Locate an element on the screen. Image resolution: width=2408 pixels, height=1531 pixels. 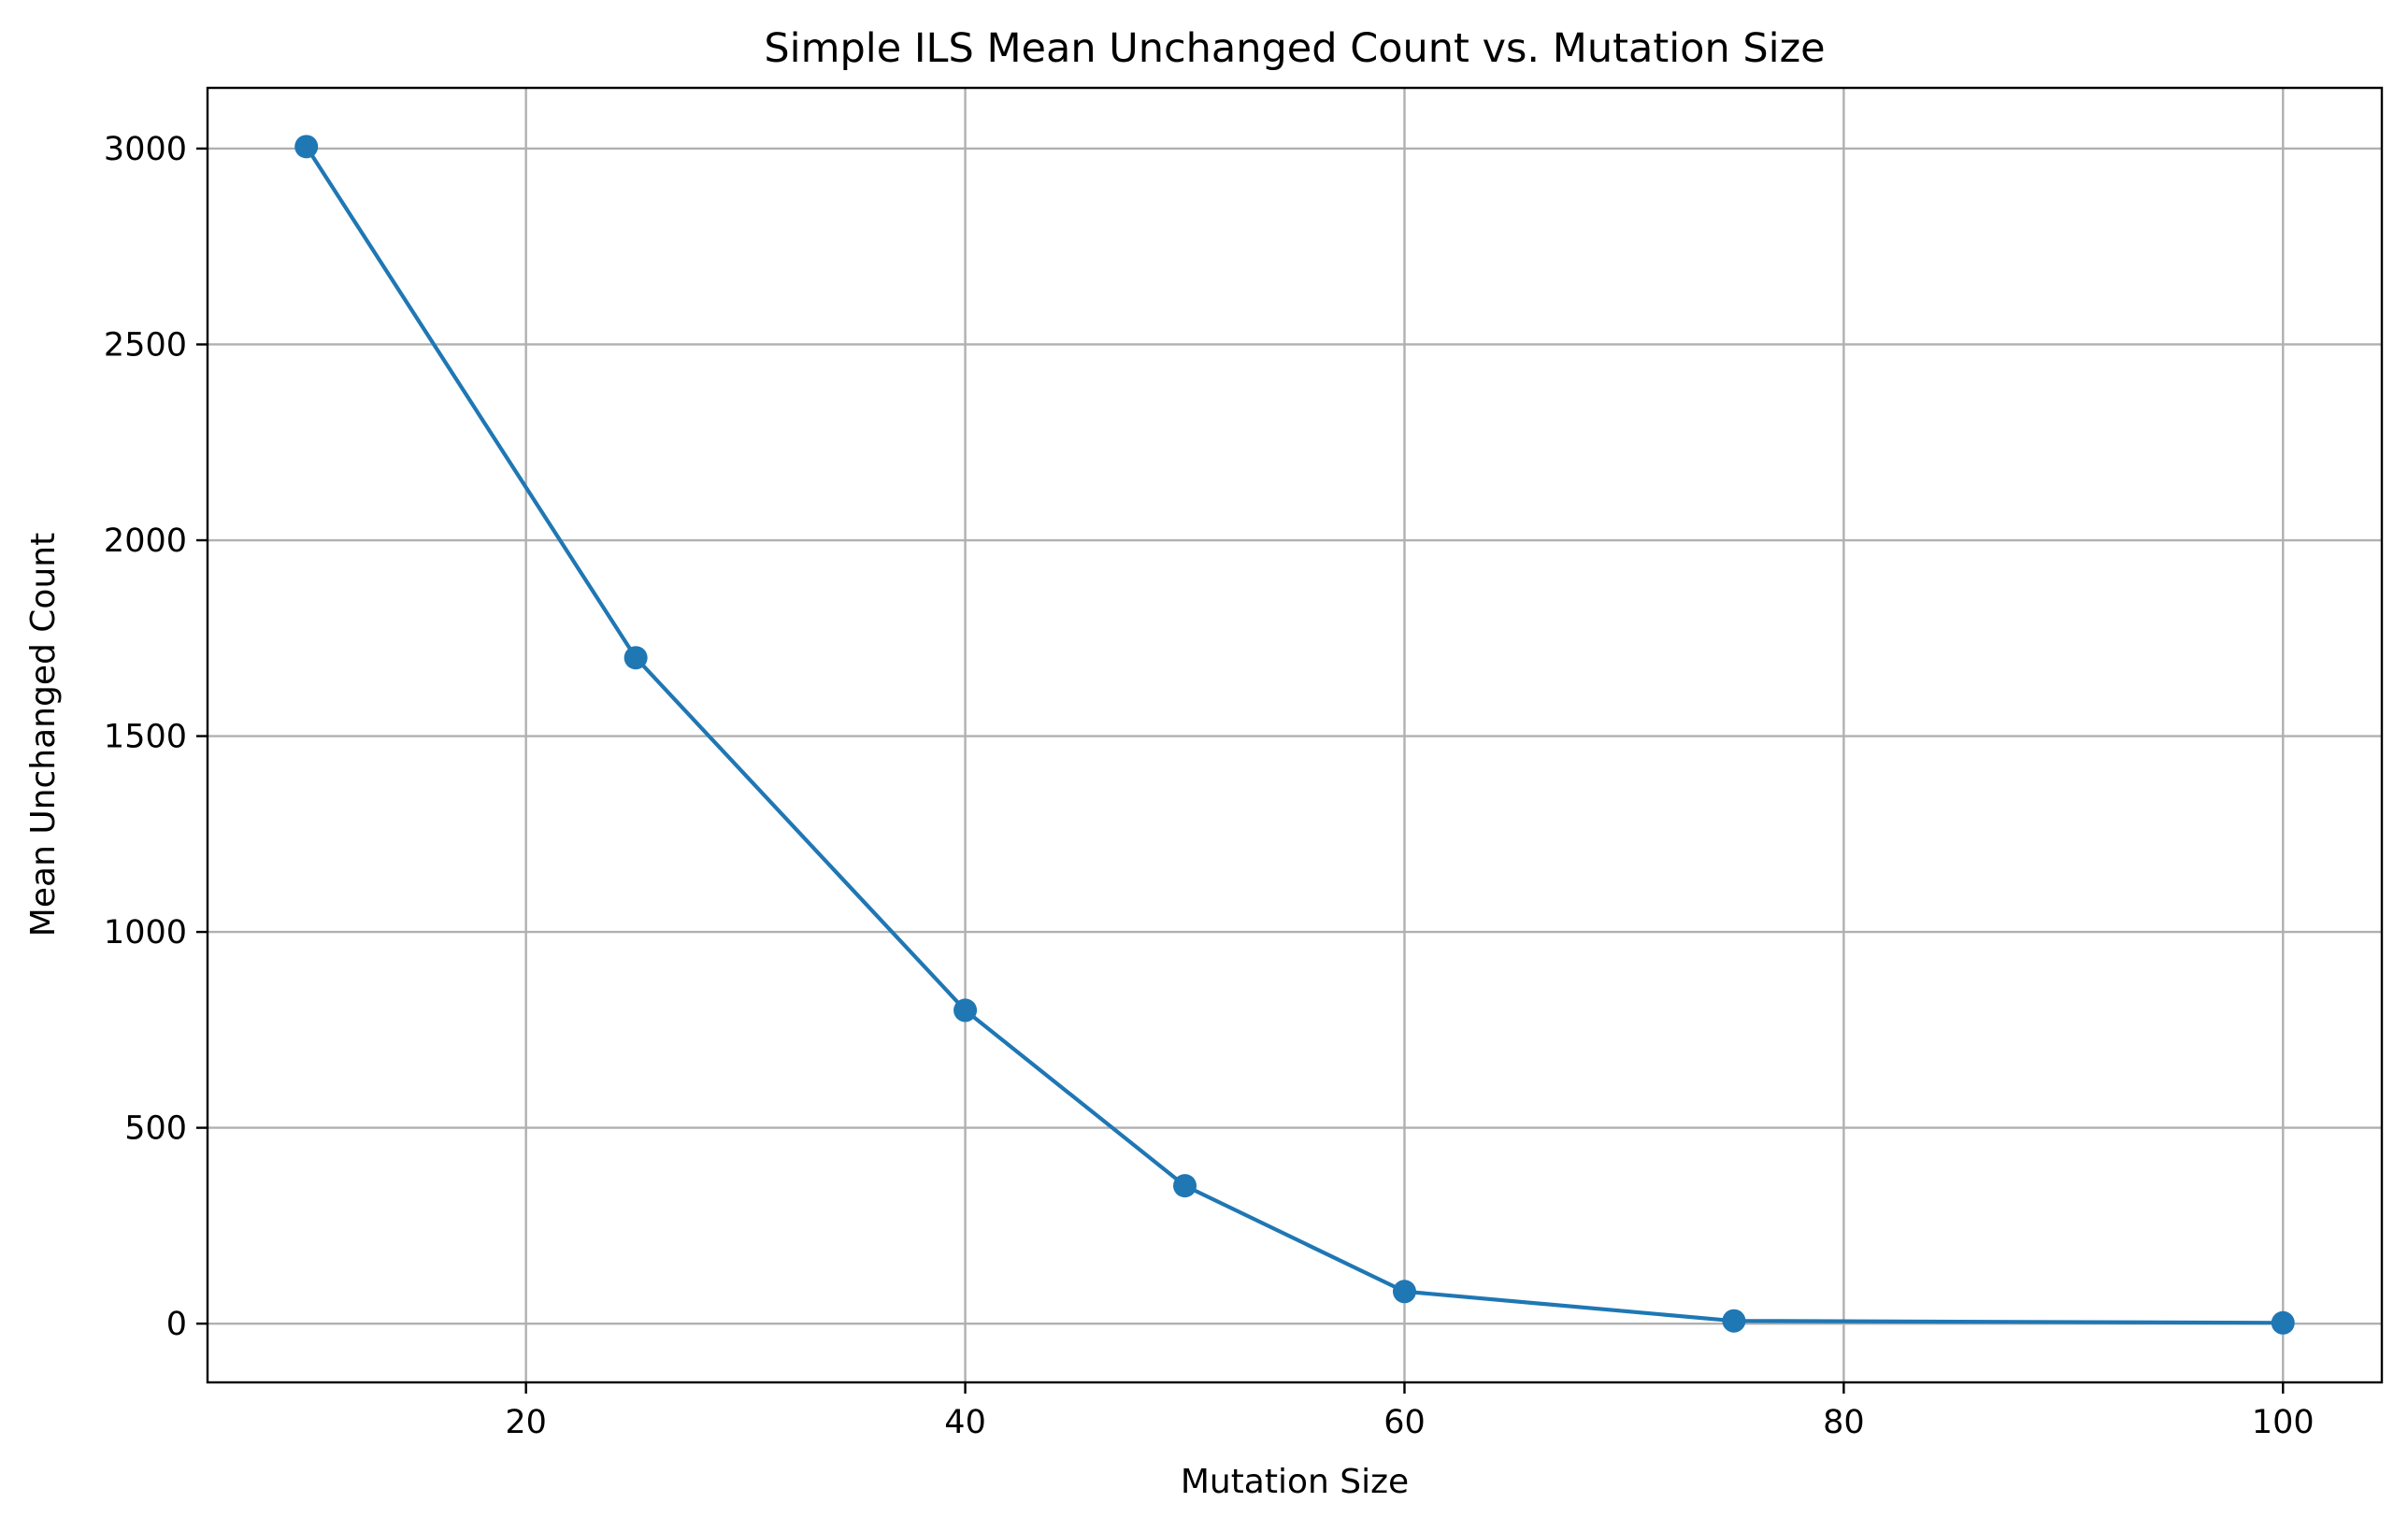
x-tick-label: 60 is located at coordinates (1404, 1422).